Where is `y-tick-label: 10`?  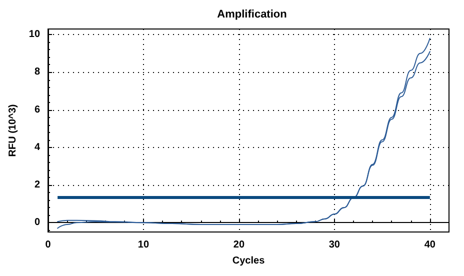
y-tick-label: 10 is located at coordinates (34, 34).